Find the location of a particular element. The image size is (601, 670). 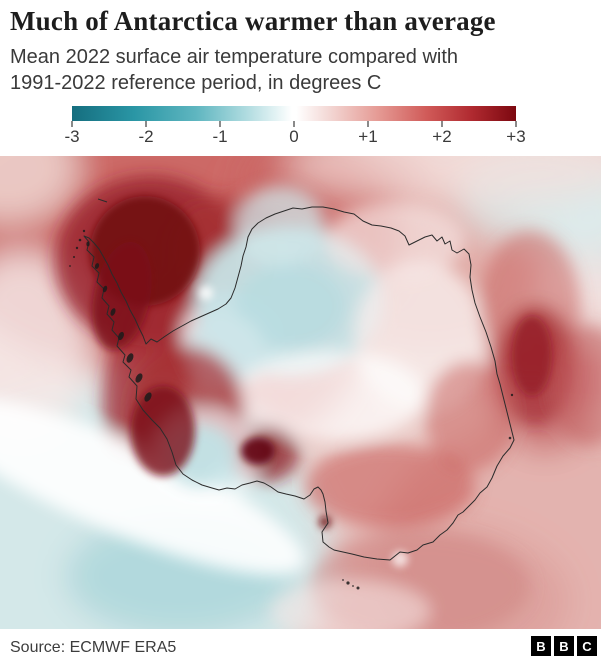

bbc-logo-block-b1: B is located at coordinates (541, 646).